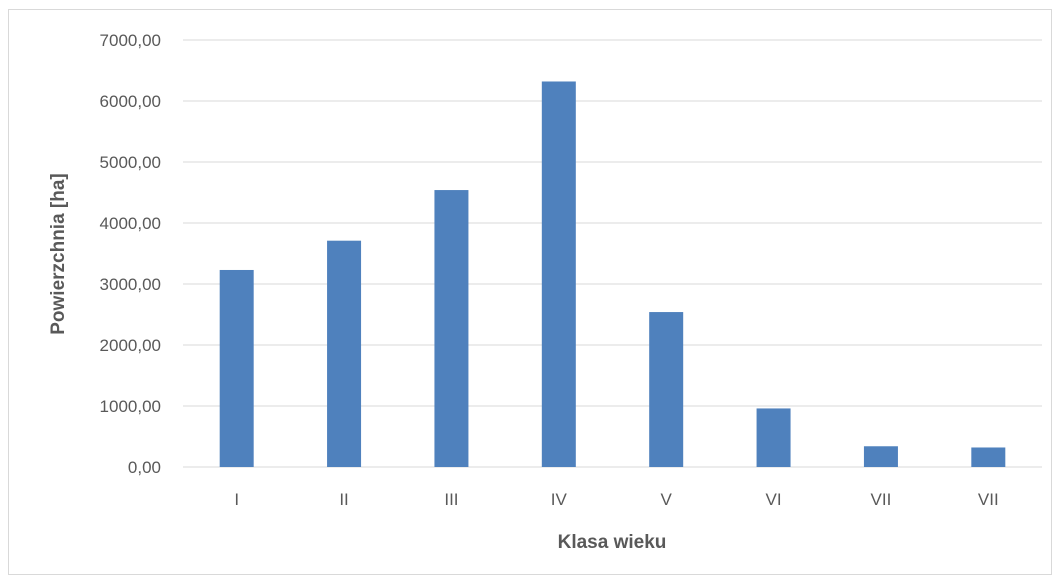 The width and height of the screenshot is (1059, 580). I want to click on x-tick-label: IV, so click(559, 499).